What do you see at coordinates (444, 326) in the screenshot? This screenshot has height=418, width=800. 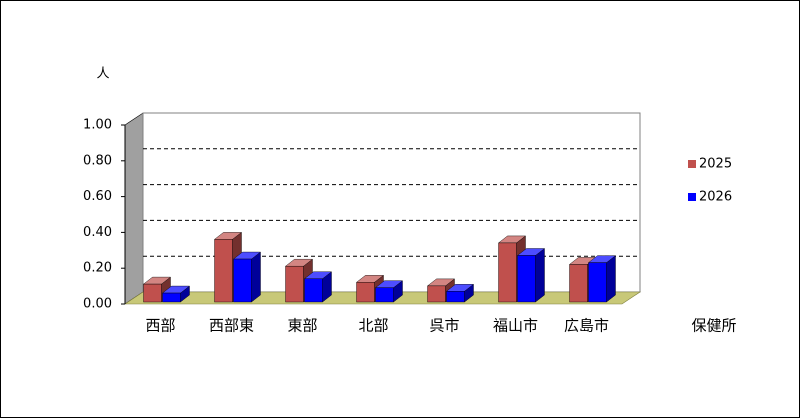 I see `x-tick-label: 呉市` at bounding box center [444, 326].